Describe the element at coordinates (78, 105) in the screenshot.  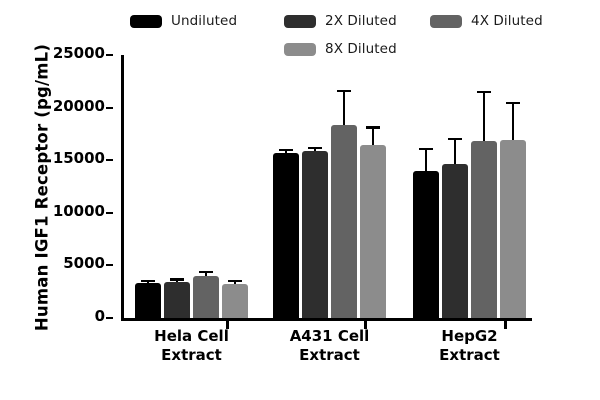
I see `y-tick-label: 20000` at that location.